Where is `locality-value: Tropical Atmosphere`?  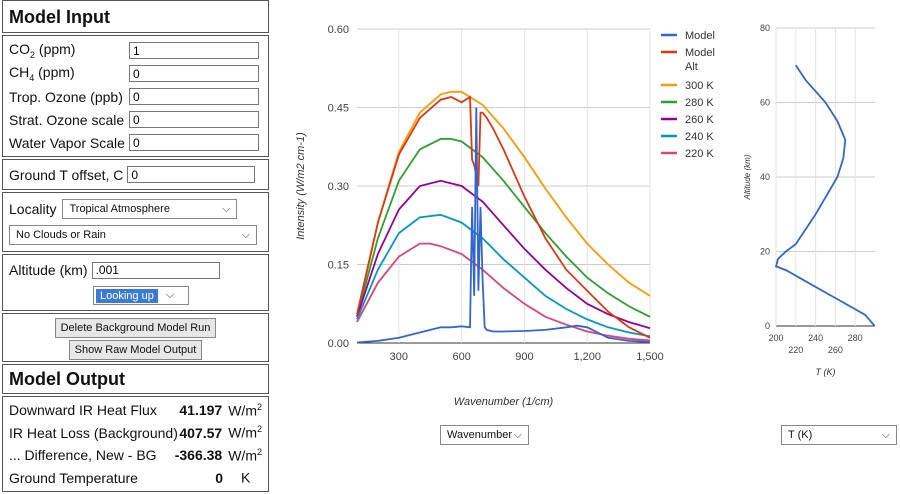
locality-value: Tropical Atmosphere is located at coordinates (119, 209).